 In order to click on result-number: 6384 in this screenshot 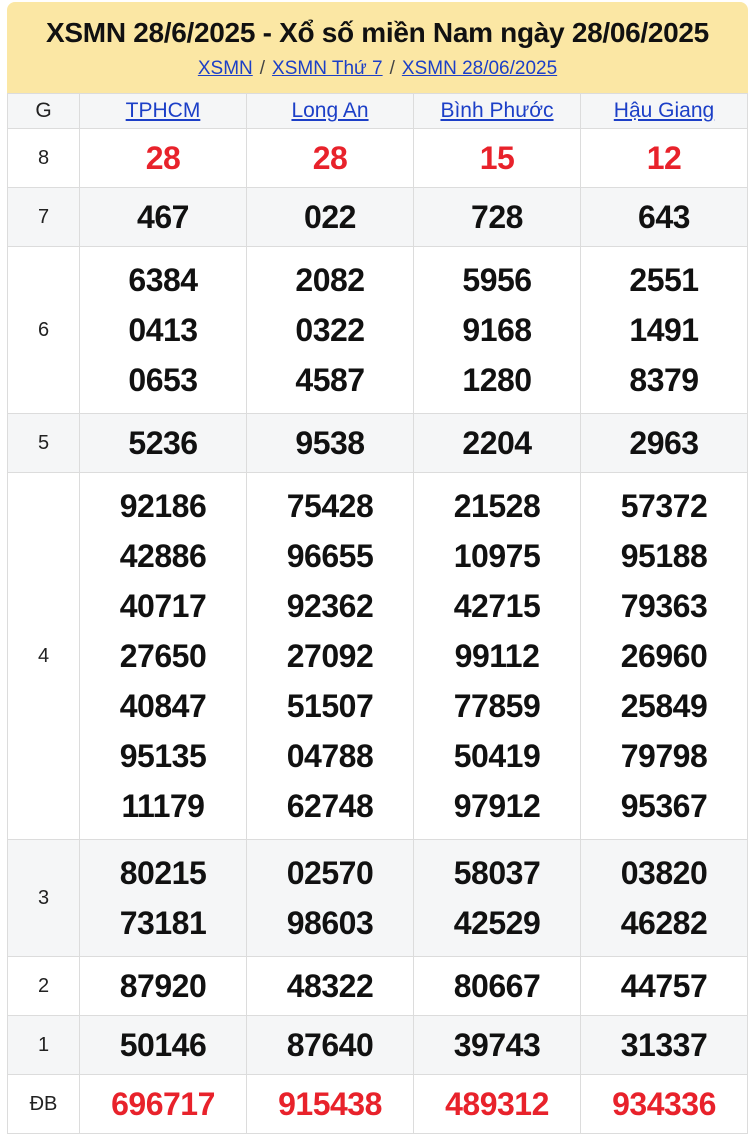, I will do `click(163, 280)`.